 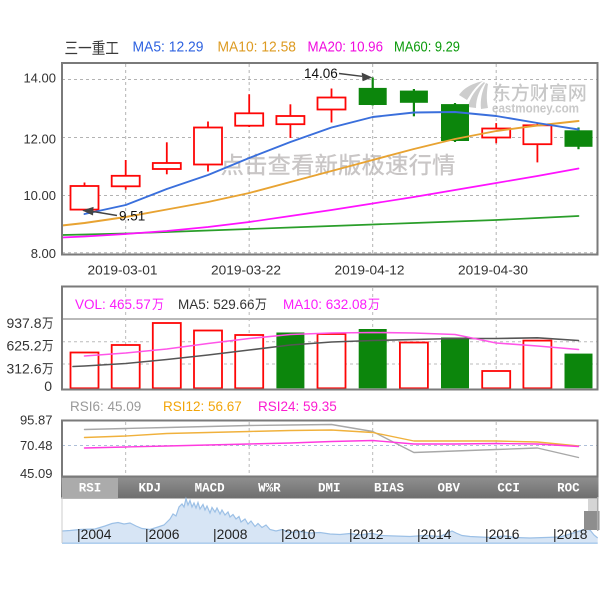 What do you see at coordinates (493, 270) in the screenshot?
I see `svg-text: 2019-04-30` at bounding box center [493, 270].